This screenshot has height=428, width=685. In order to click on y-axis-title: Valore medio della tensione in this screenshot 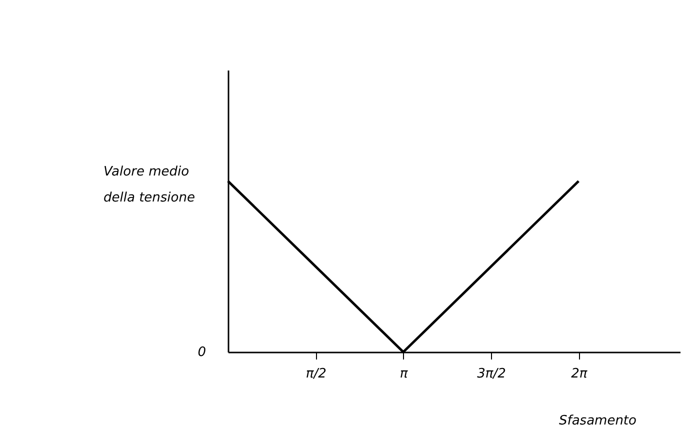, I will do `click(149, 185)`.